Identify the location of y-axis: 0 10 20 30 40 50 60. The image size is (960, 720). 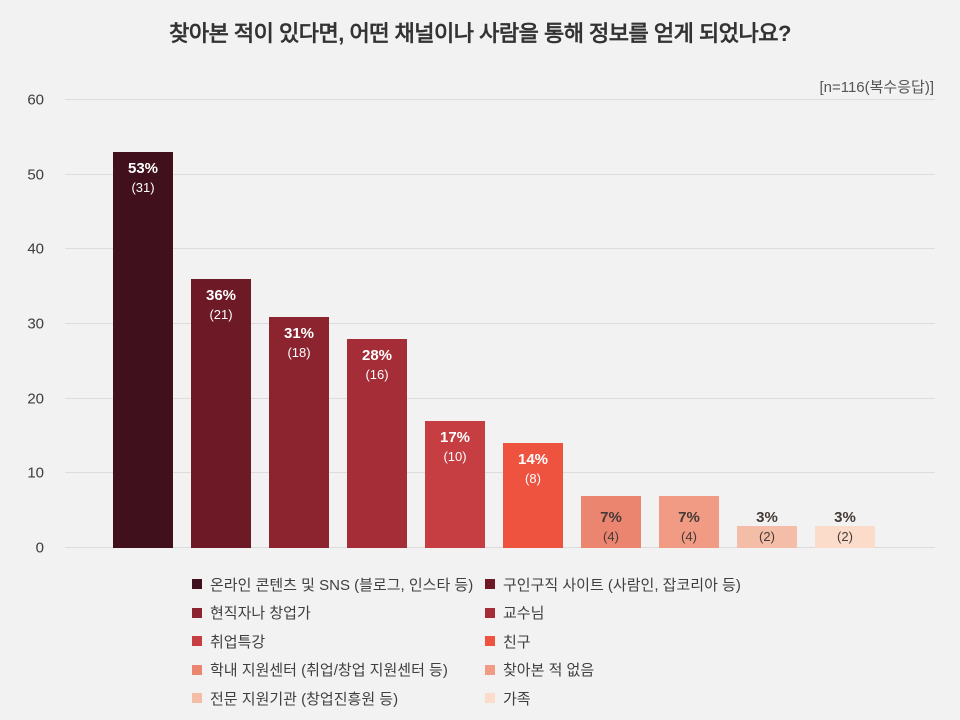
(31, 324).